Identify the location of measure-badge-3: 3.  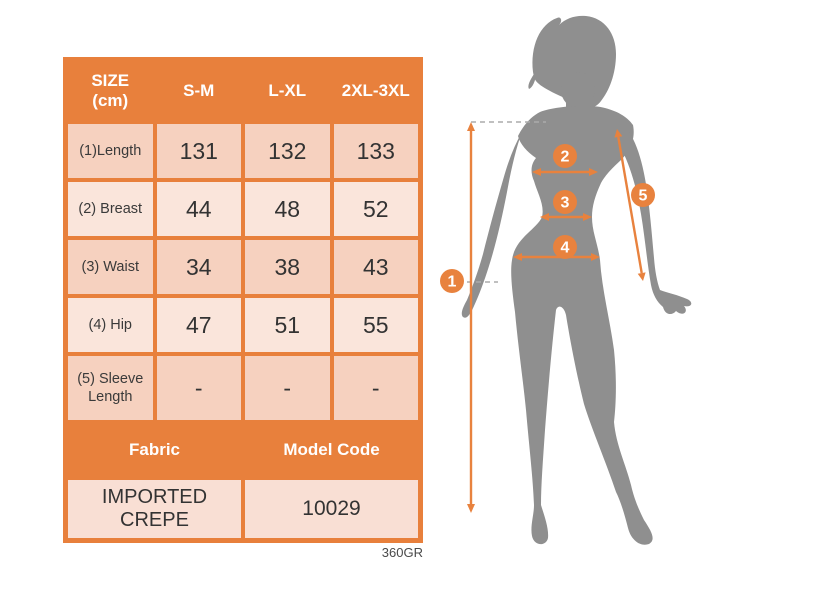
(565, 202).